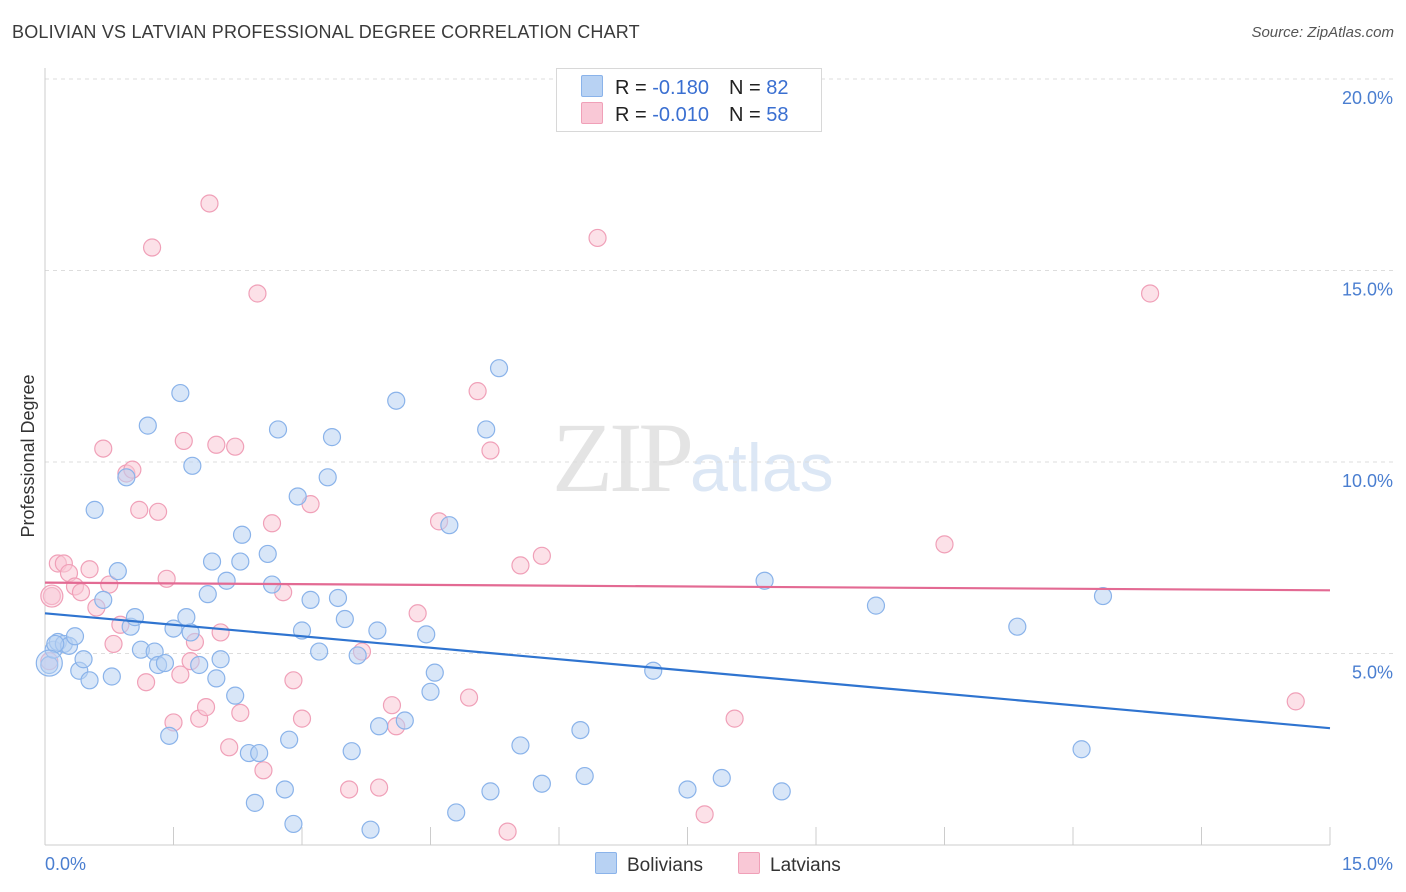 This screenshot has width=1406, height=892. I want to click on y-tick-label: 15.0%, so click(1367, 290).